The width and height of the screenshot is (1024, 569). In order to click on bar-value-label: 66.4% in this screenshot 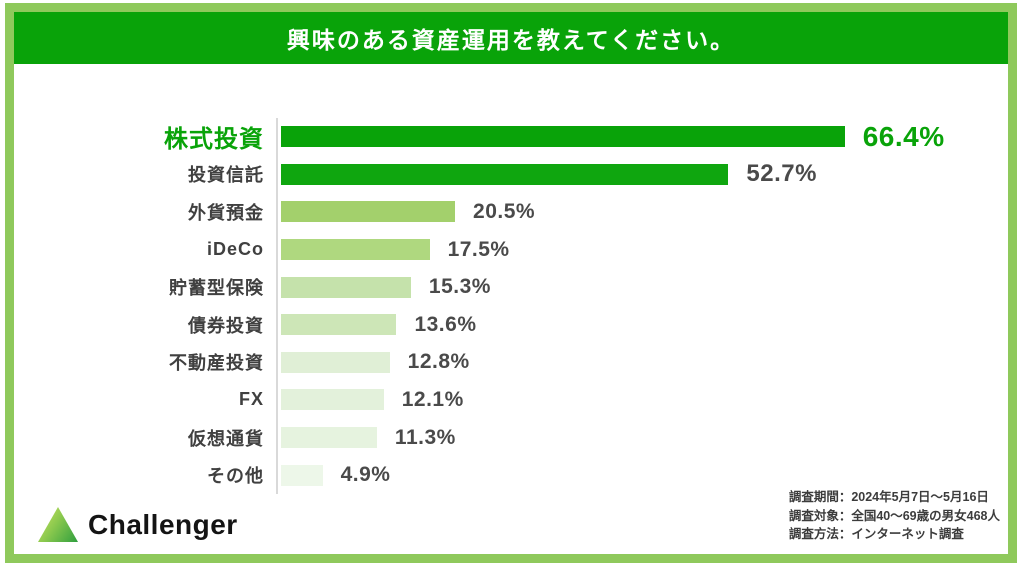, I will do `click(903, 136)`.